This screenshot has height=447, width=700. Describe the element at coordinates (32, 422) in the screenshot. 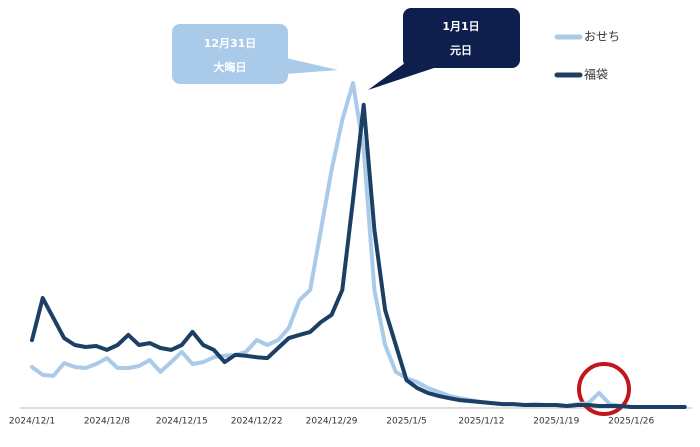

I see `x-tick-label: 2024/12/1` at that location.